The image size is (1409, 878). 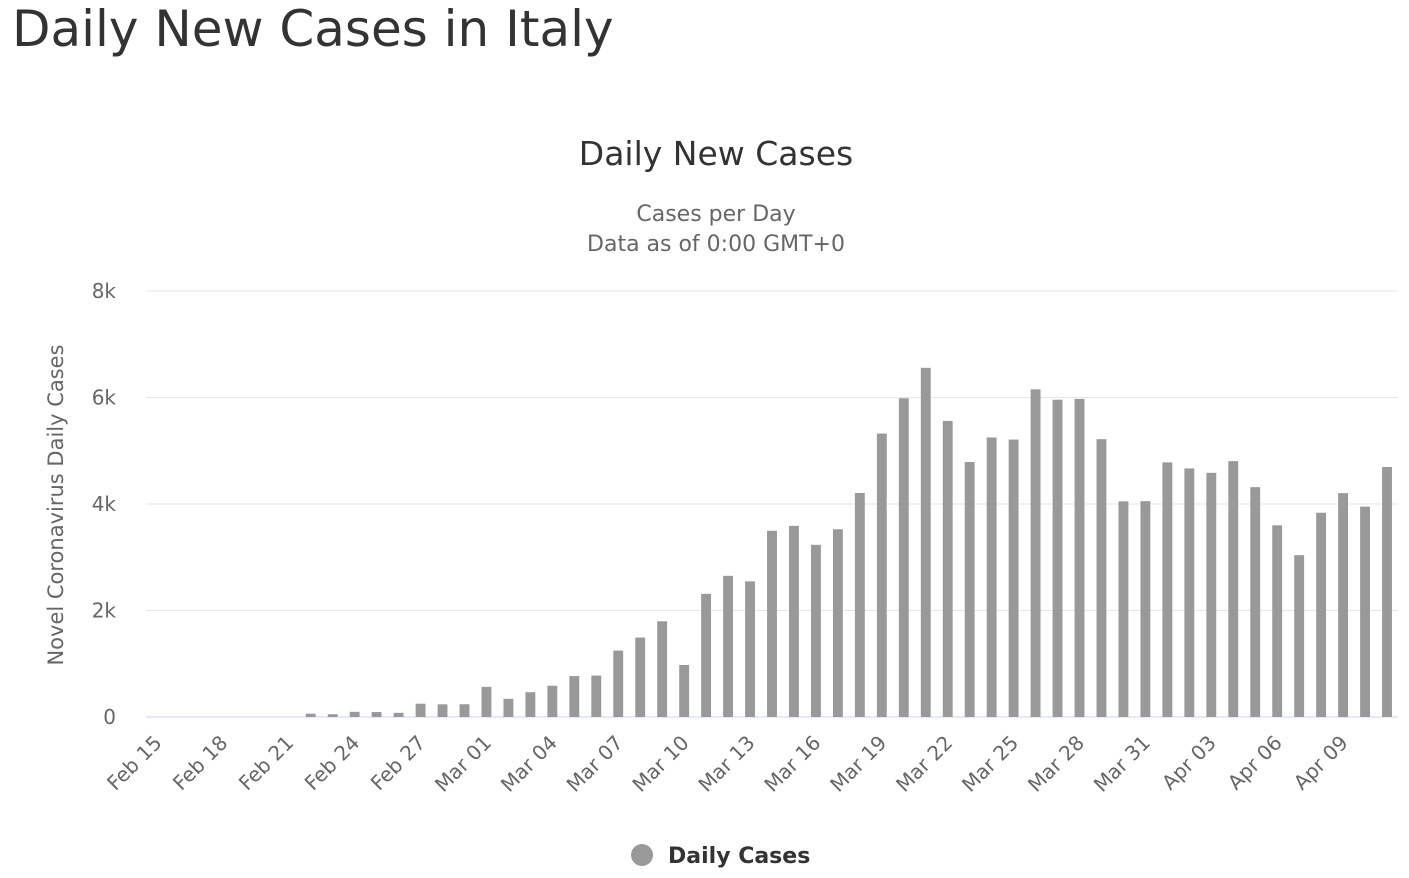 I want to click on x-tick-label: Apr 06, so click(x=1255, y=763).